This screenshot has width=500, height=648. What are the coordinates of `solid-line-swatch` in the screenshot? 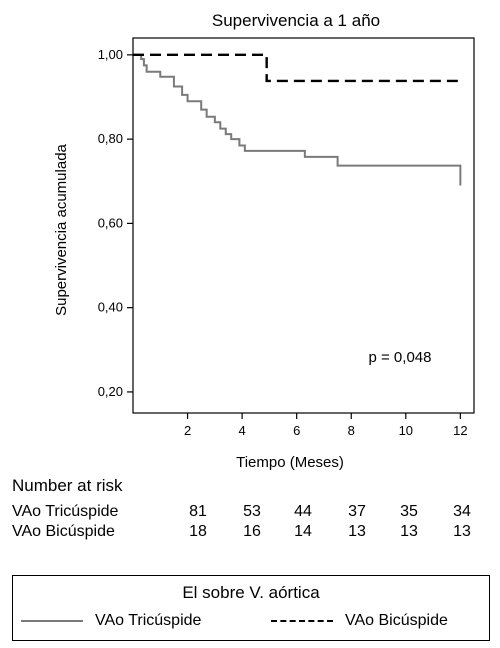 It's located at (52, 620).